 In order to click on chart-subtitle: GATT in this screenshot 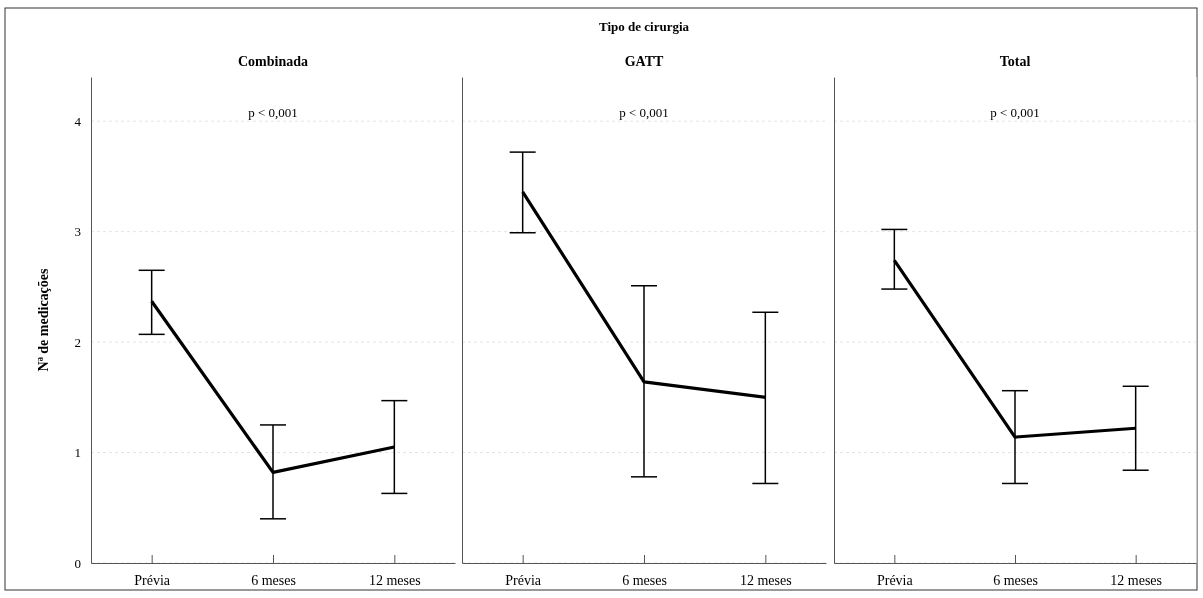, I will do `click(644, 61)`.